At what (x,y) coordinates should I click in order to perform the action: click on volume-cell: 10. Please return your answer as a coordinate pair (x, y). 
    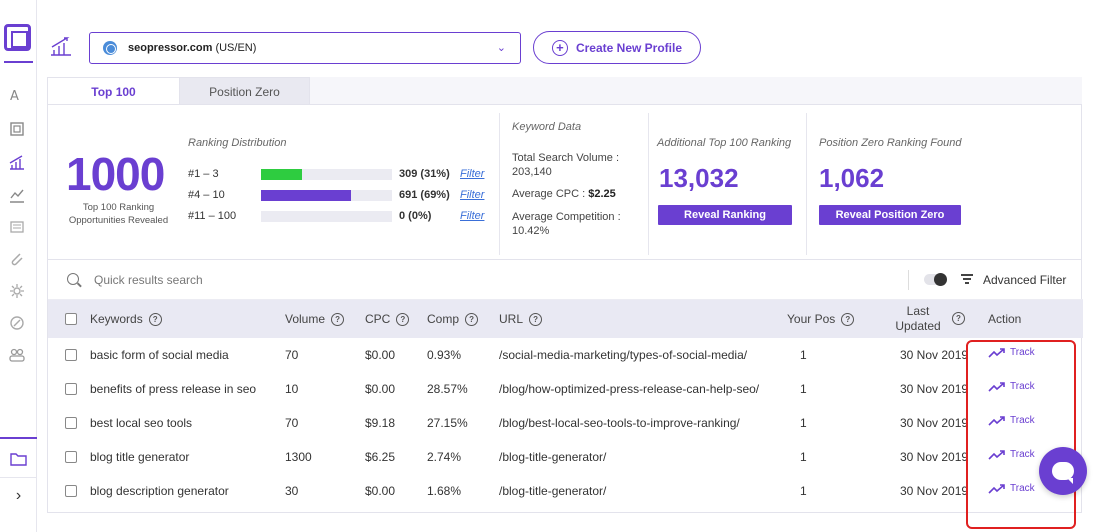
    Looking at the image, I should click on (292, 389).